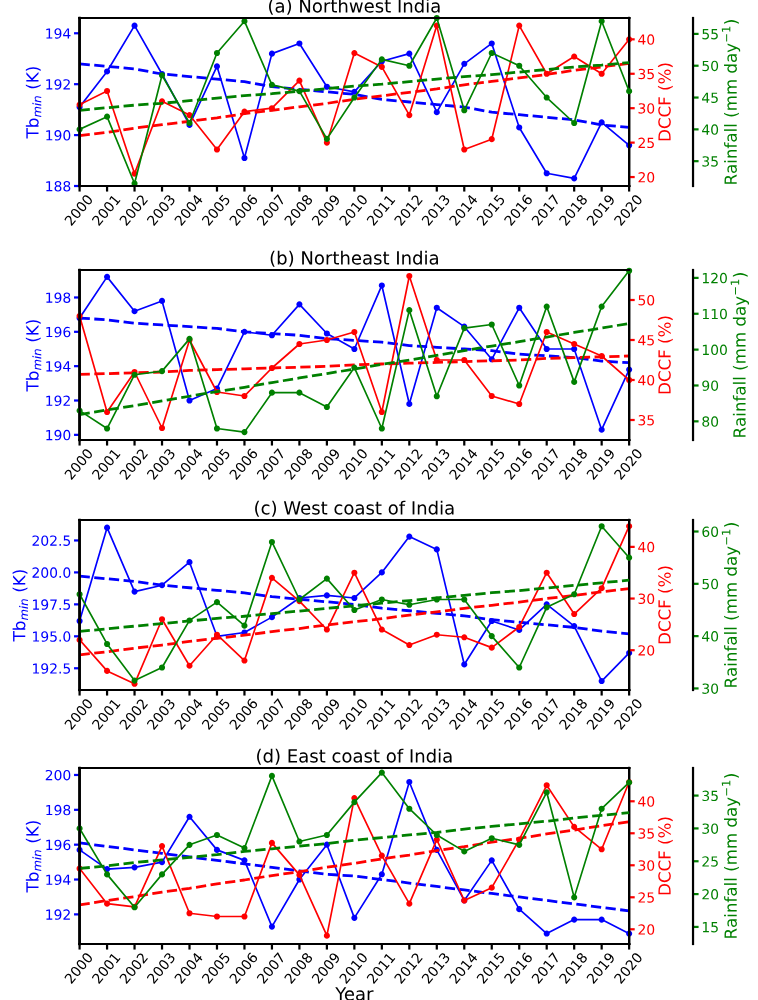 This screenshot has height=1000, width=758. Describe the element at coordinates (354, 508) in the screenshot. I see `chart-title: (c) West coast of India` at that location.